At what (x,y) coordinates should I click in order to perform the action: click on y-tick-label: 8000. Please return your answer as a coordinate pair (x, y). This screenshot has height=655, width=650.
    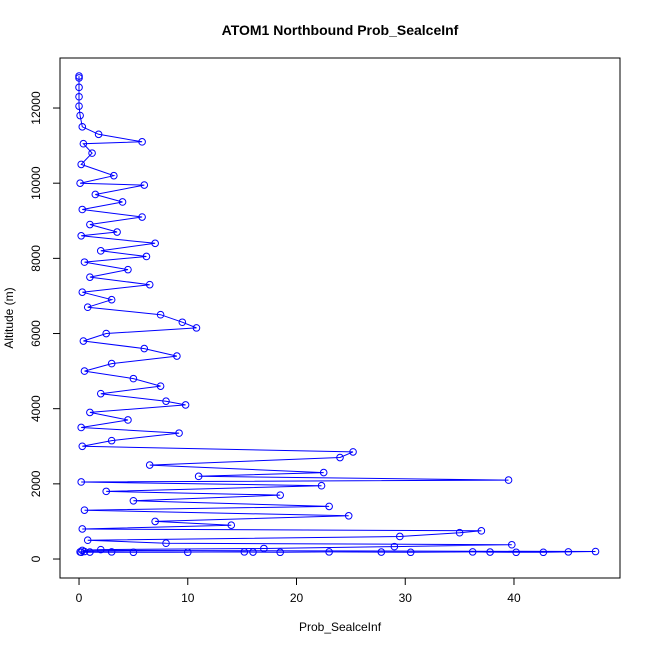
    Looking at the image, I should click on (36, 258).